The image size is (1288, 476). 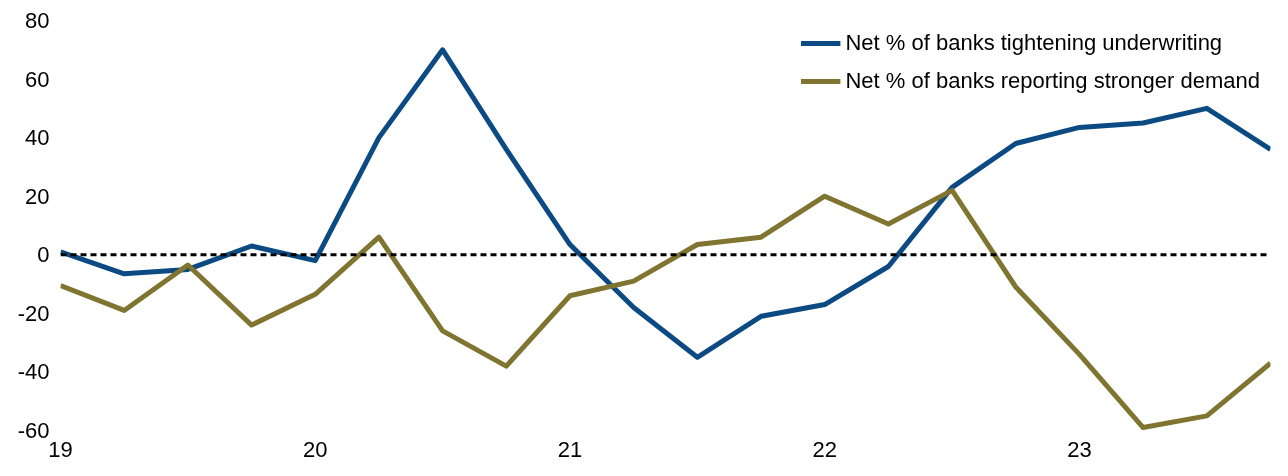 I want to click on legend-label: Net % of banks reporting stronger demand, so click(x=1052, y=81).